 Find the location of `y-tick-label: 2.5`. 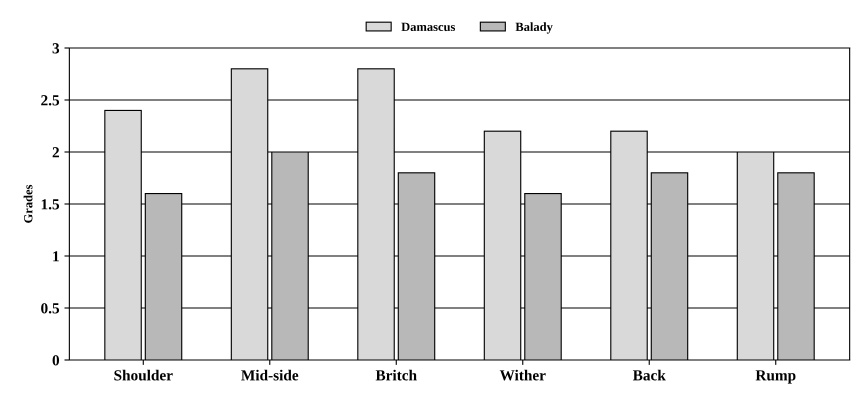

y-tick-label: 2.5 is located at coordinates (50, 100).